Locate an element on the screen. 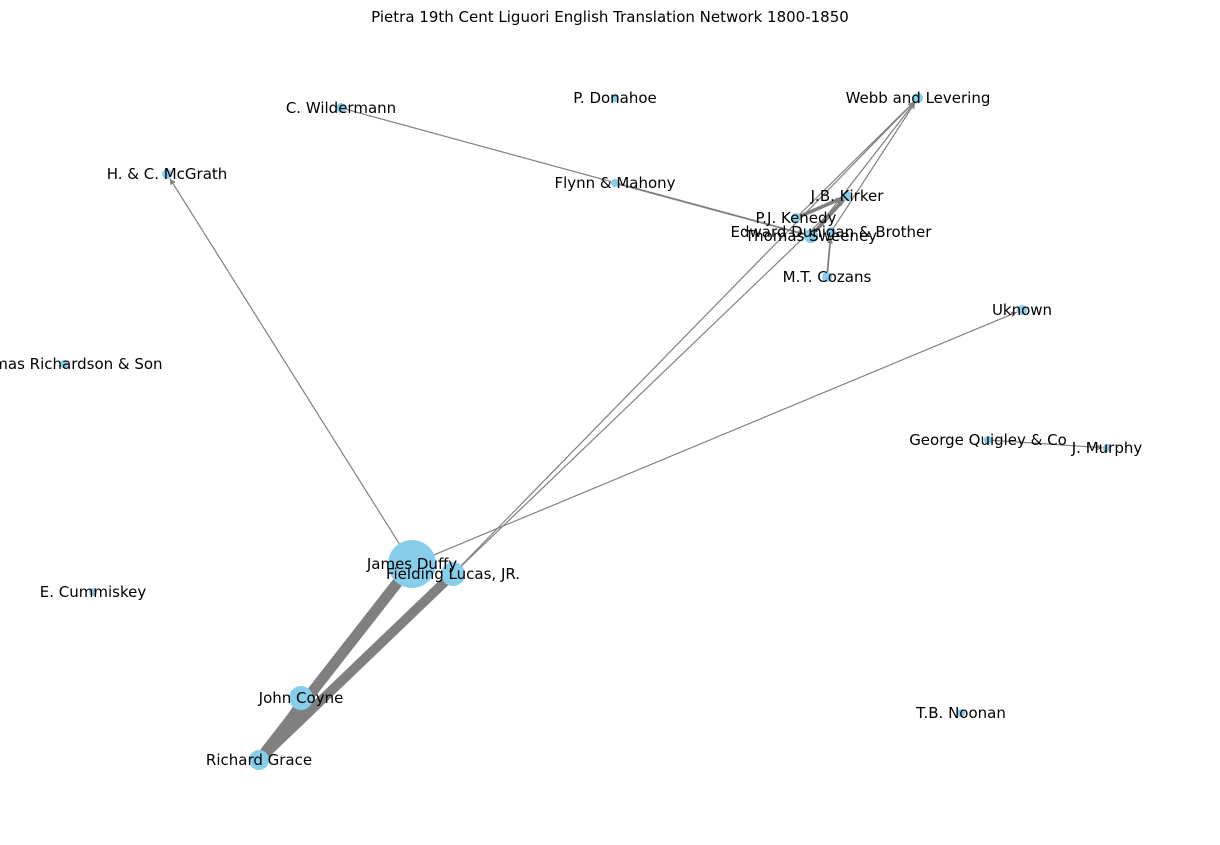  edge-edward-dunigan-to-webb-levering is located at coordinates (874, 165).